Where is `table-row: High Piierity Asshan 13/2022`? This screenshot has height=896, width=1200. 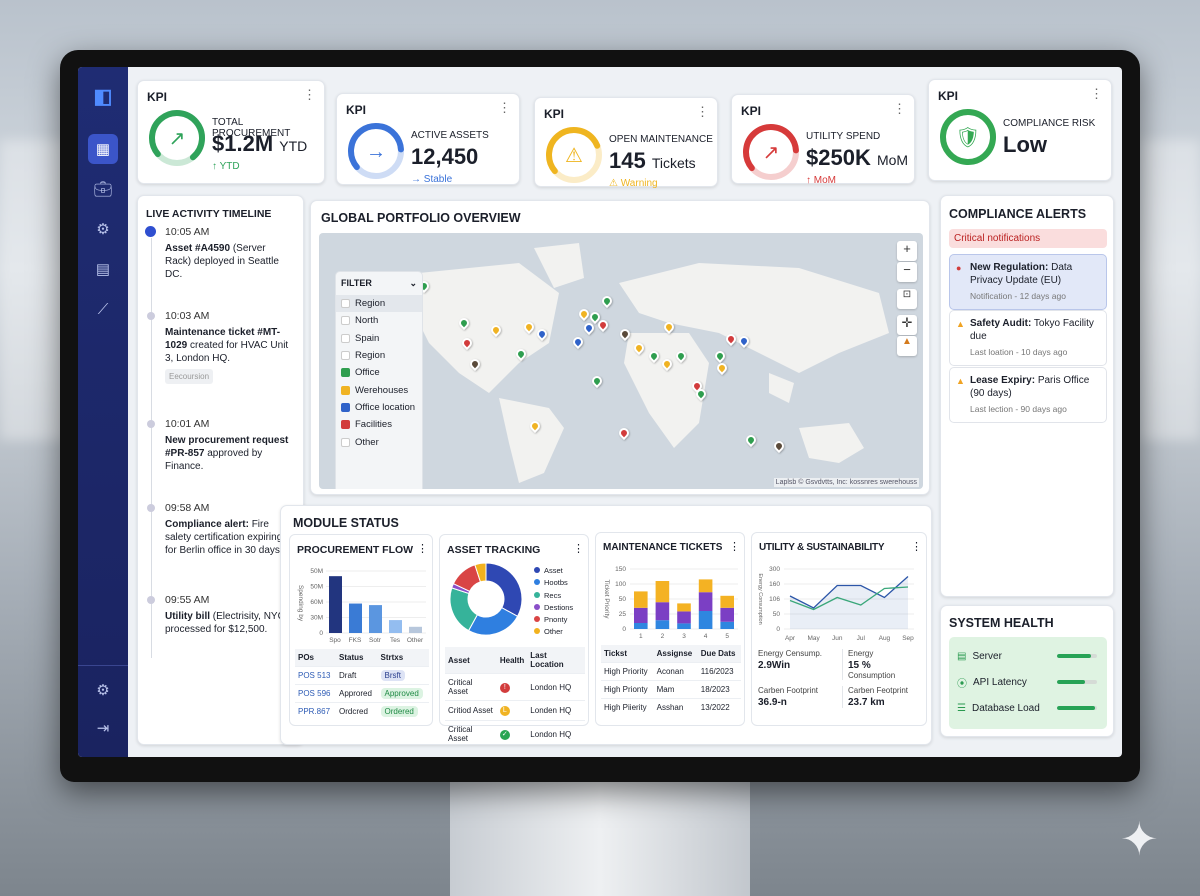
table-row: High Piierity Asshan 13/2022 is located at coordinates (671, 707).